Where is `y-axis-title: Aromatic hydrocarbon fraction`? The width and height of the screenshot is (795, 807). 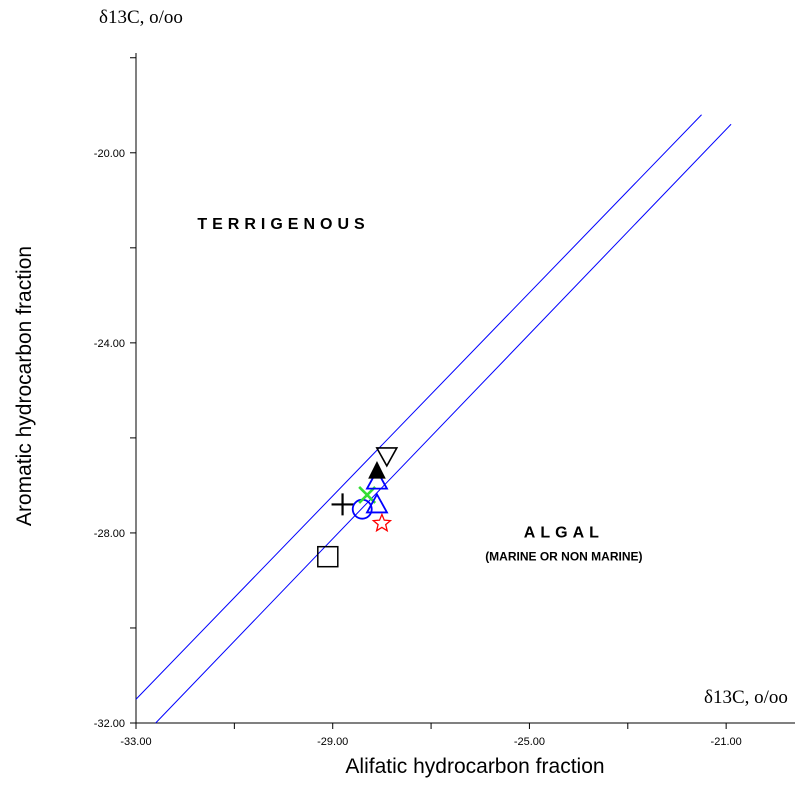 y-axis-title: Aromatic hydrocarbon fraction is located at coordinates (24, 386).